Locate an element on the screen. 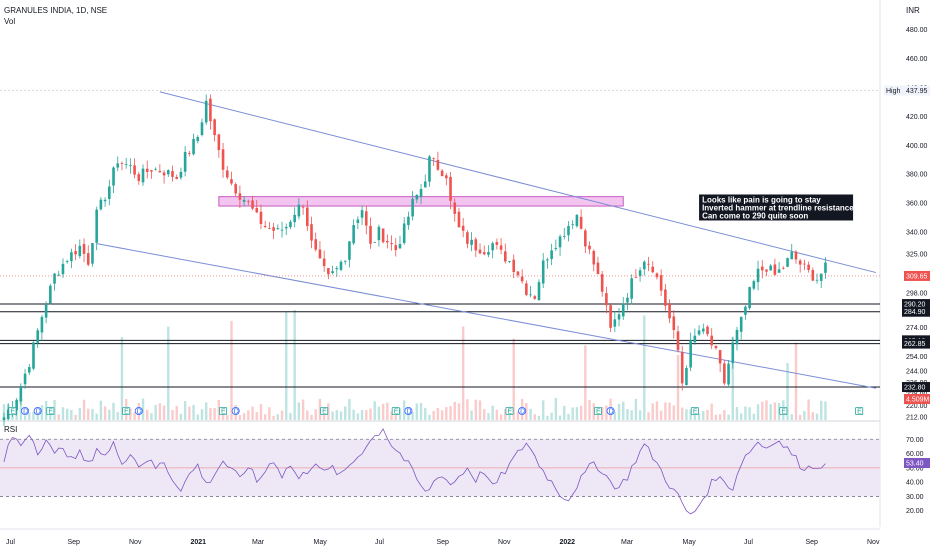 The height and width of the screenshot is (550, 932). y-tick-label: 274.00 is located at coordinates (917, 328).